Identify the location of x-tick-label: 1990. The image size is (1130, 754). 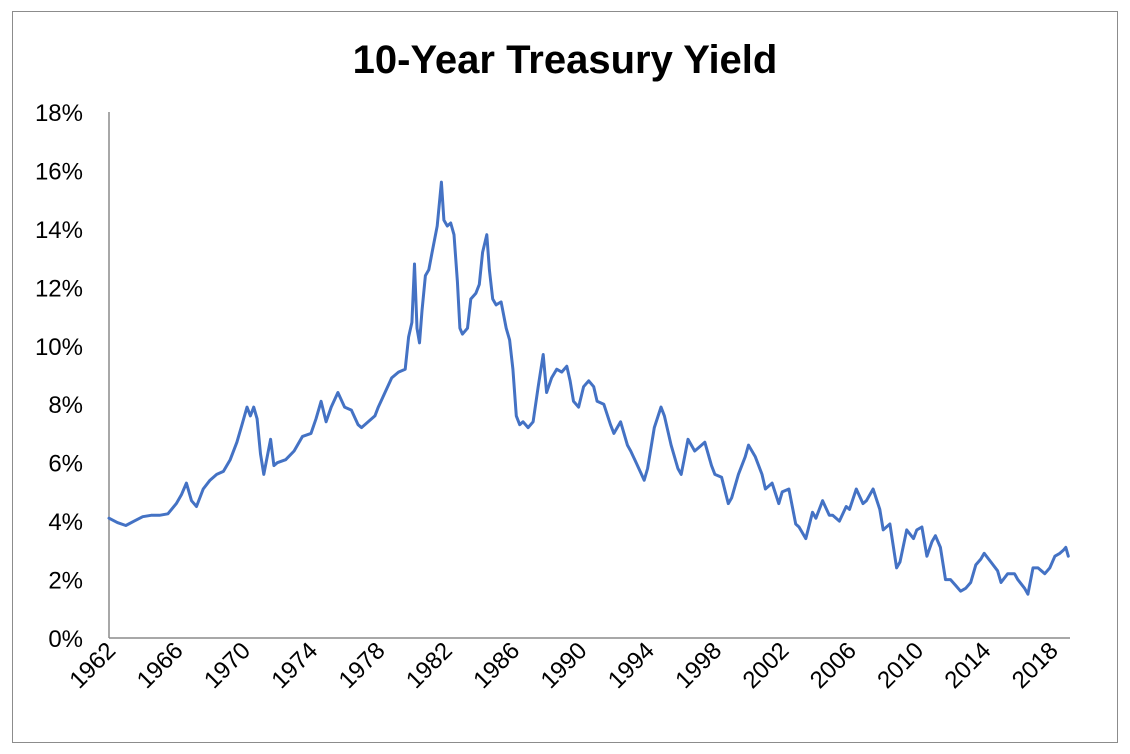
(564, 665).